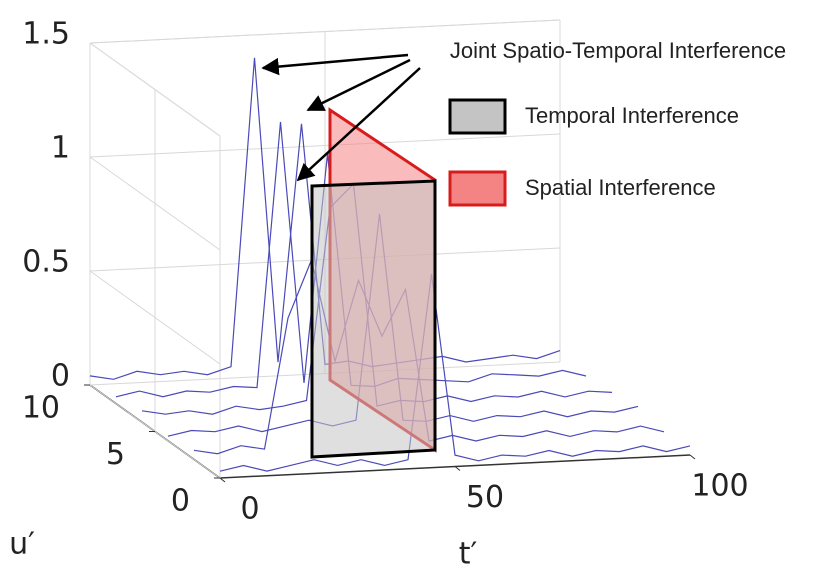 The image size is (830, 583). Describe the element at coordinates (373, 319) in the screenshot. I see `temporal-region` at that location.